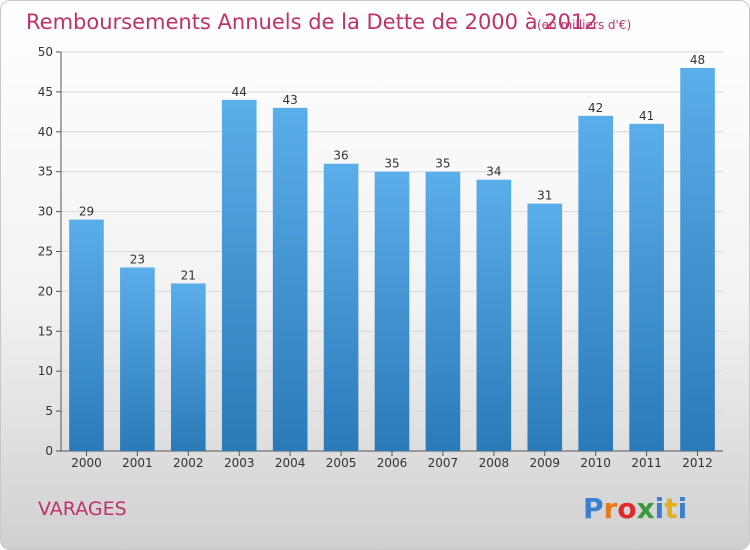  Describe the element at coordinates (595, 108) in the screenshot. I see `data-label: 42` at that location.